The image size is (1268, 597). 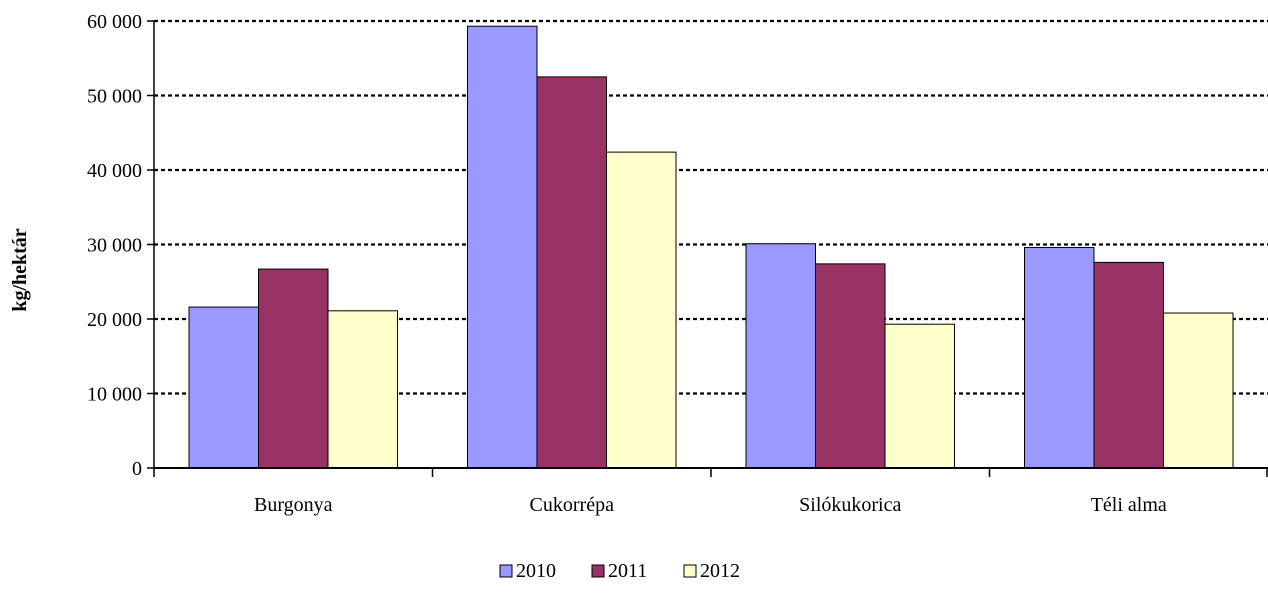 I want to click on legend-swatch-2011, so click(x=598, y=571).